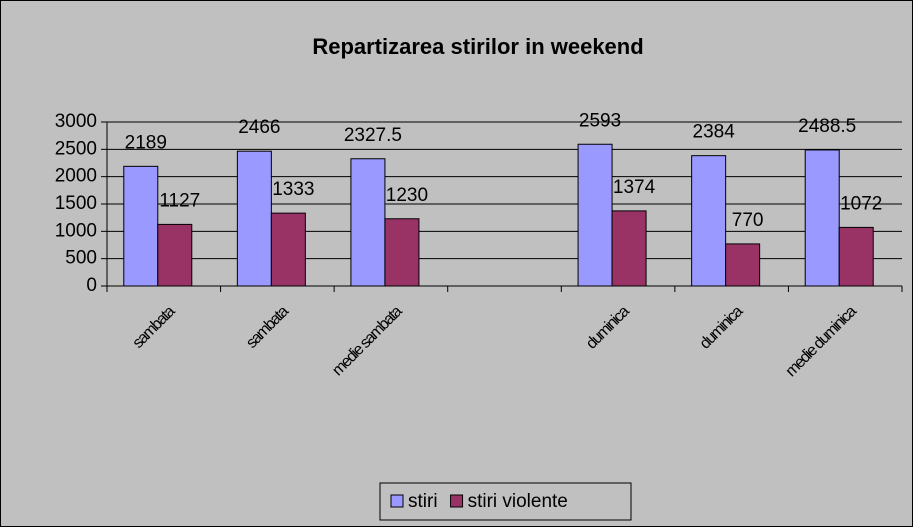 The width and height of the screenshot is (914, 527). What do you see at coordinates (81, 258) in the screenshot?
I see `y-tick-label: 500` at bounding box center [81, 258].